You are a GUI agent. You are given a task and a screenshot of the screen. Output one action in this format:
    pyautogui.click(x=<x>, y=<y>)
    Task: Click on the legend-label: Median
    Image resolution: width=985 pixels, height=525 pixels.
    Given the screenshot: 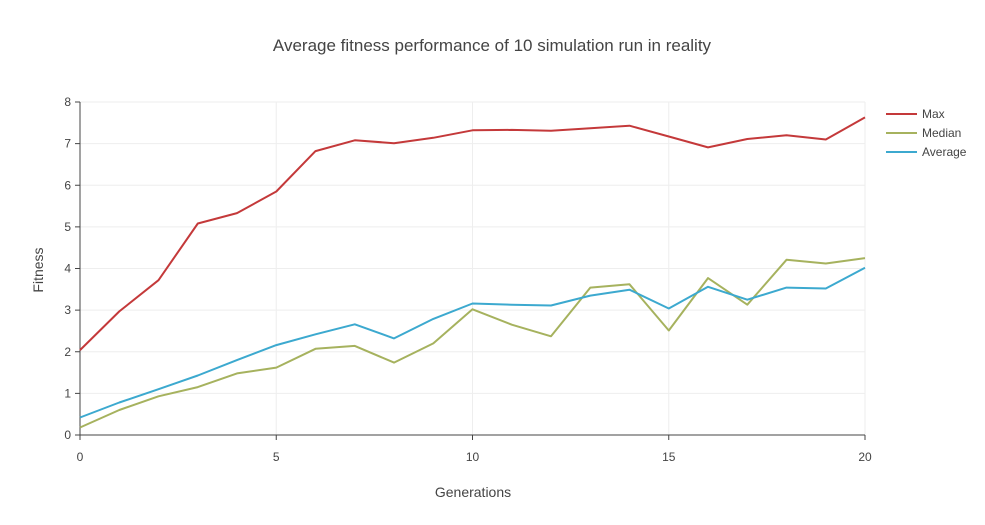 What is the action you would take?
    pyautogui.click(x=941, y=133)
    